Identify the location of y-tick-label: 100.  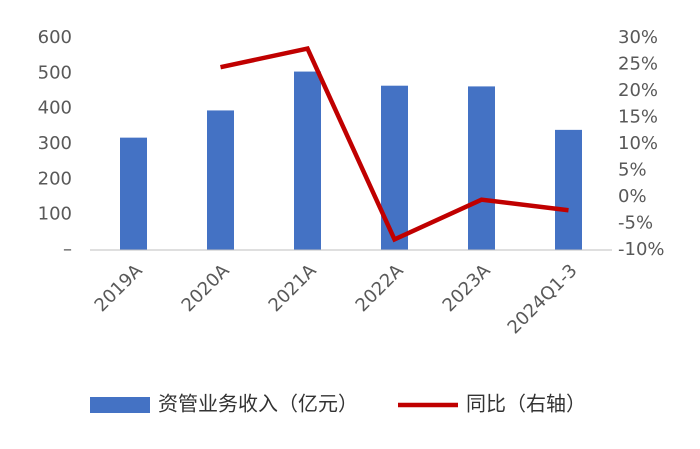
(55, 214).